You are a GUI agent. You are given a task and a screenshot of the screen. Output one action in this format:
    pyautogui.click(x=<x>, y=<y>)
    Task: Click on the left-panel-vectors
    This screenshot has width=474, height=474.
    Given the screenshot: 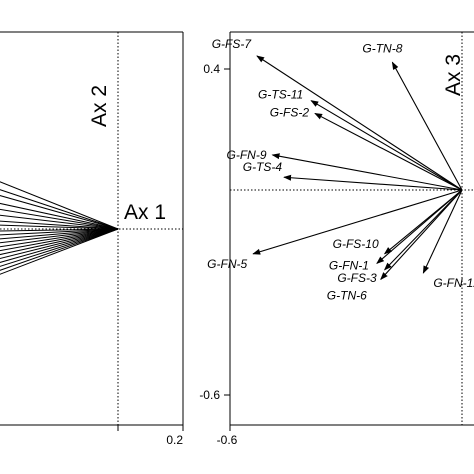 What is the action you would take?
    pyautogui.click(x=59, y=228)
    